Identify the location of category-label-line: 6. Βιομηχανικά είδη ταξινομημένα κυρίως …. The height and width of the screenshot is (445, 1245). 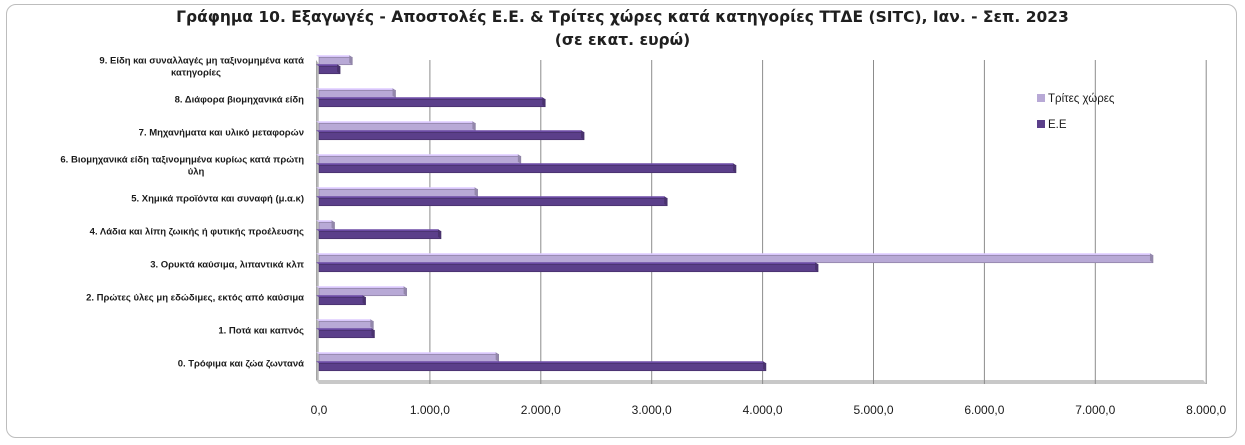
(182, 160).